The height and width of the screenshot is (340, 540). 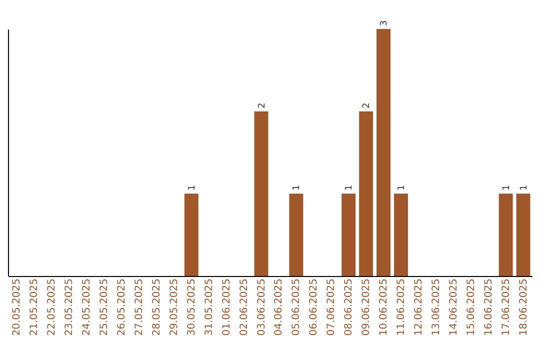 I want to click on x-tick-label: 30.05.2025, so click(x=192, y=307).